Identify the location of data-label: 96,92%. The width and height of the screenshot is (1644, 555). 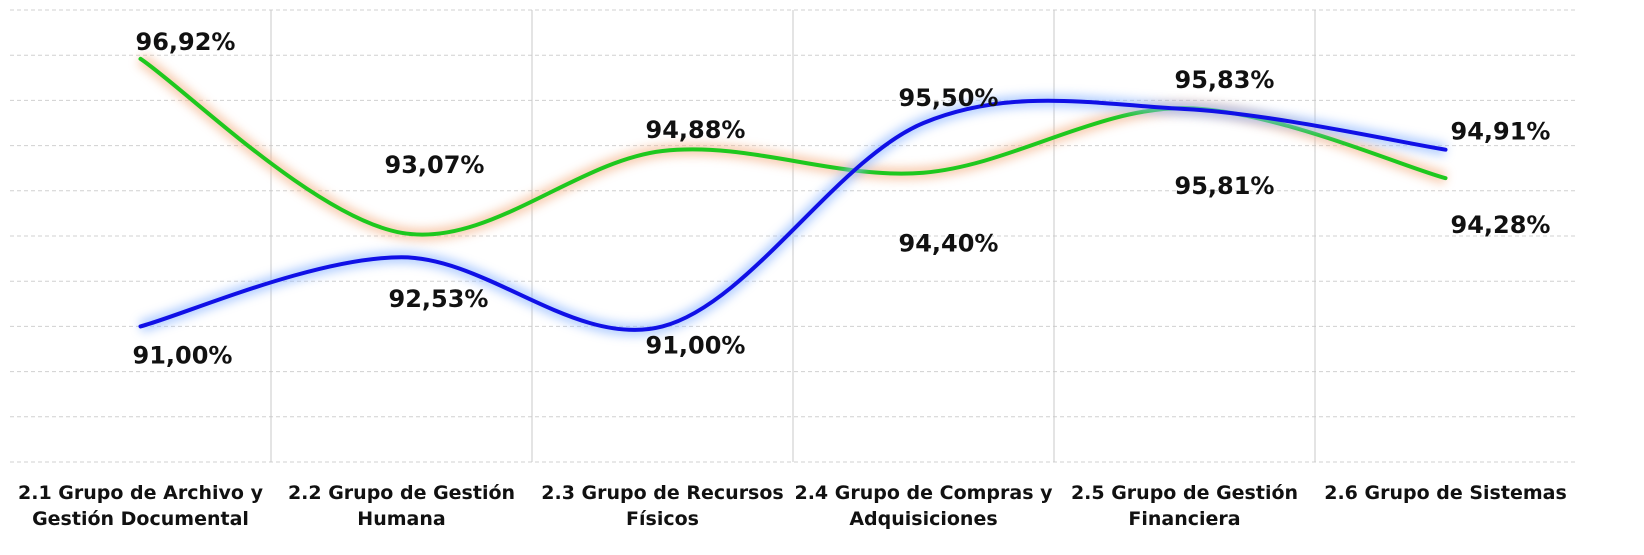
(186, 42).